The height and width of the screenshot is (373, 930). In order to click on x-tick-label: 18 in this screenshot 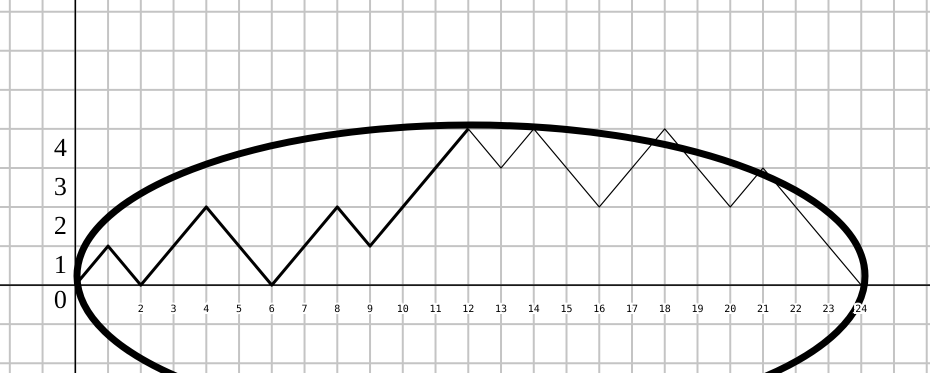, I will do `click(664, 310)`.